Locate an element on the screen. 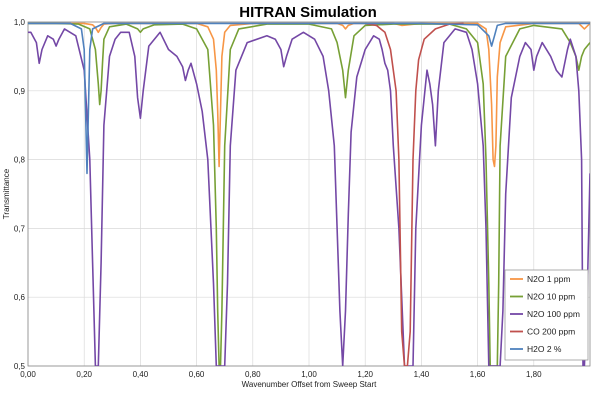 Image resolution: width=600 pixels, height=400 pixels. y-tick-label: 0,5 is located at coordinates (20, 366).